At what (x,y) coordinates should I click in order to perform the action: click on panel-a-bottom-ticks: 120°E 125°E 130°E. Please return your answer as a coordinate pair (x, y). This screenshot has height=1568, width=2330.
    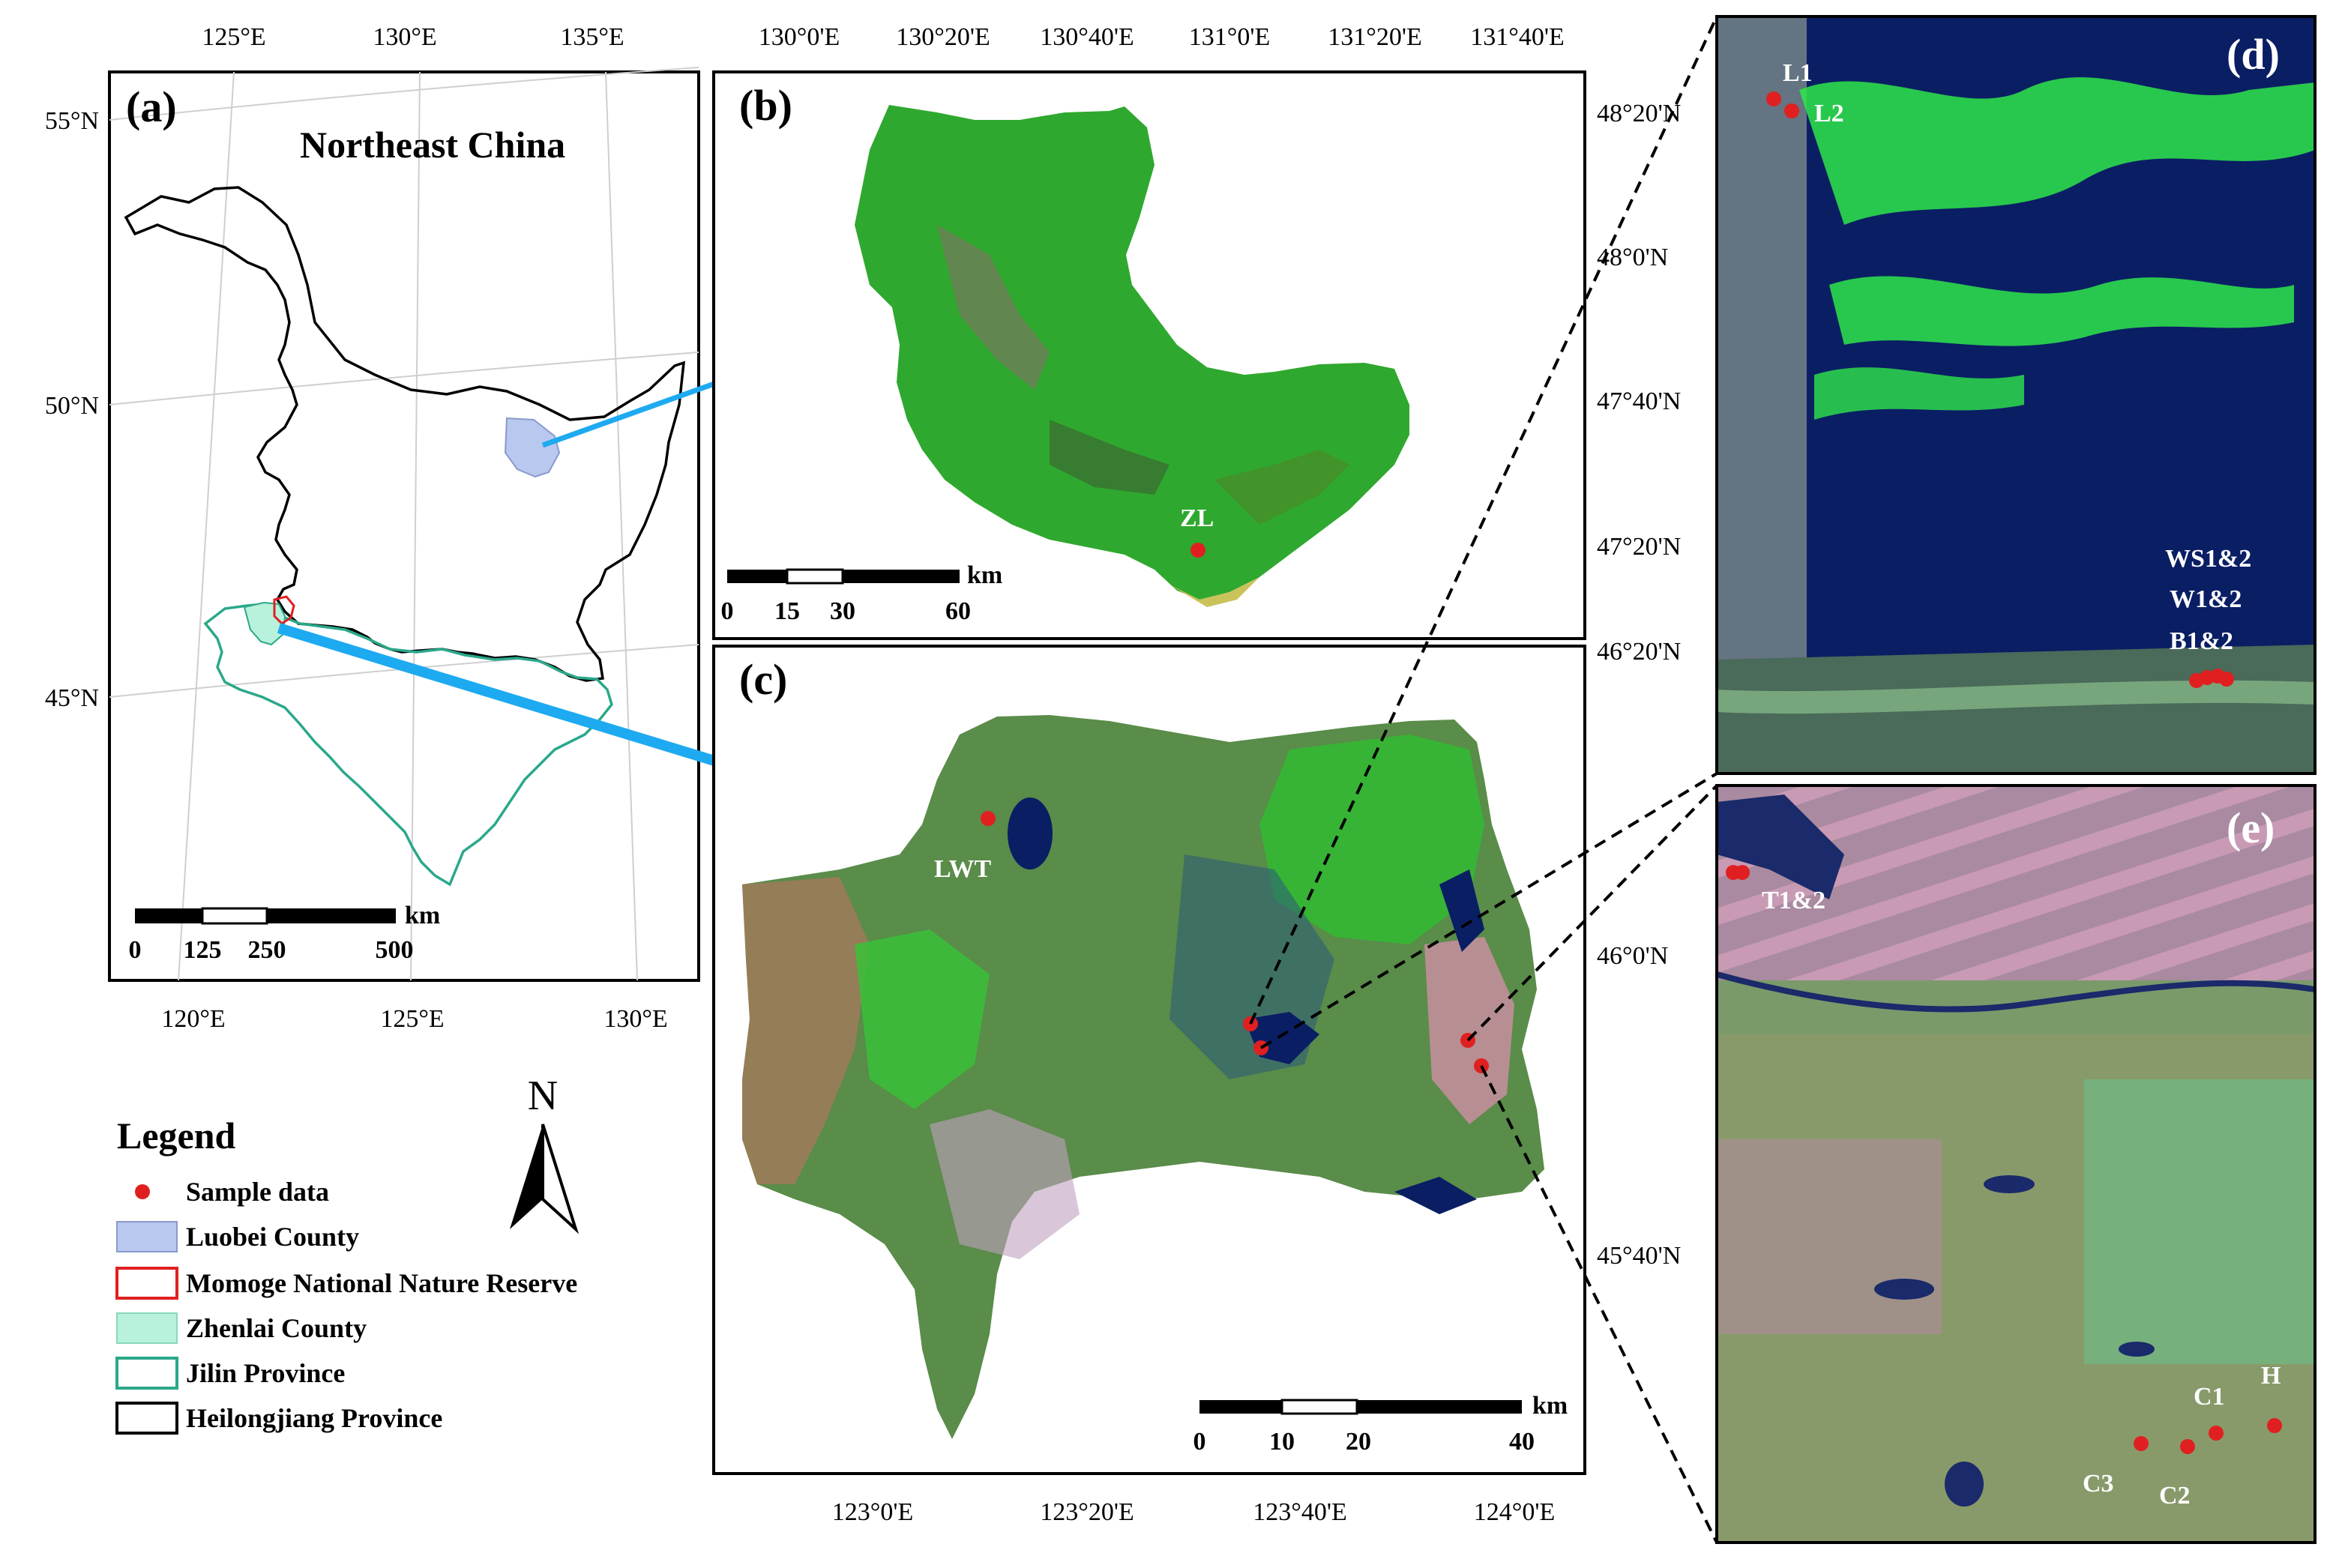
    Looking at the image, I should click on (414, 1019).